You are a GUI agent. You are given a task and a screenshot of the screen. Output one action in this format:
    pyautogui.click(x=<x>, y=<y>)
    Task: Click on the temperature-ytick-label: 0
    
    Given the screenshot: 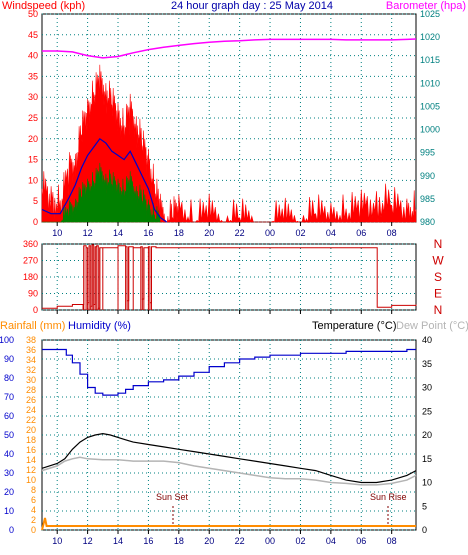 What is the action you would take?
    pyautogui.click(x=424, y=530)
    